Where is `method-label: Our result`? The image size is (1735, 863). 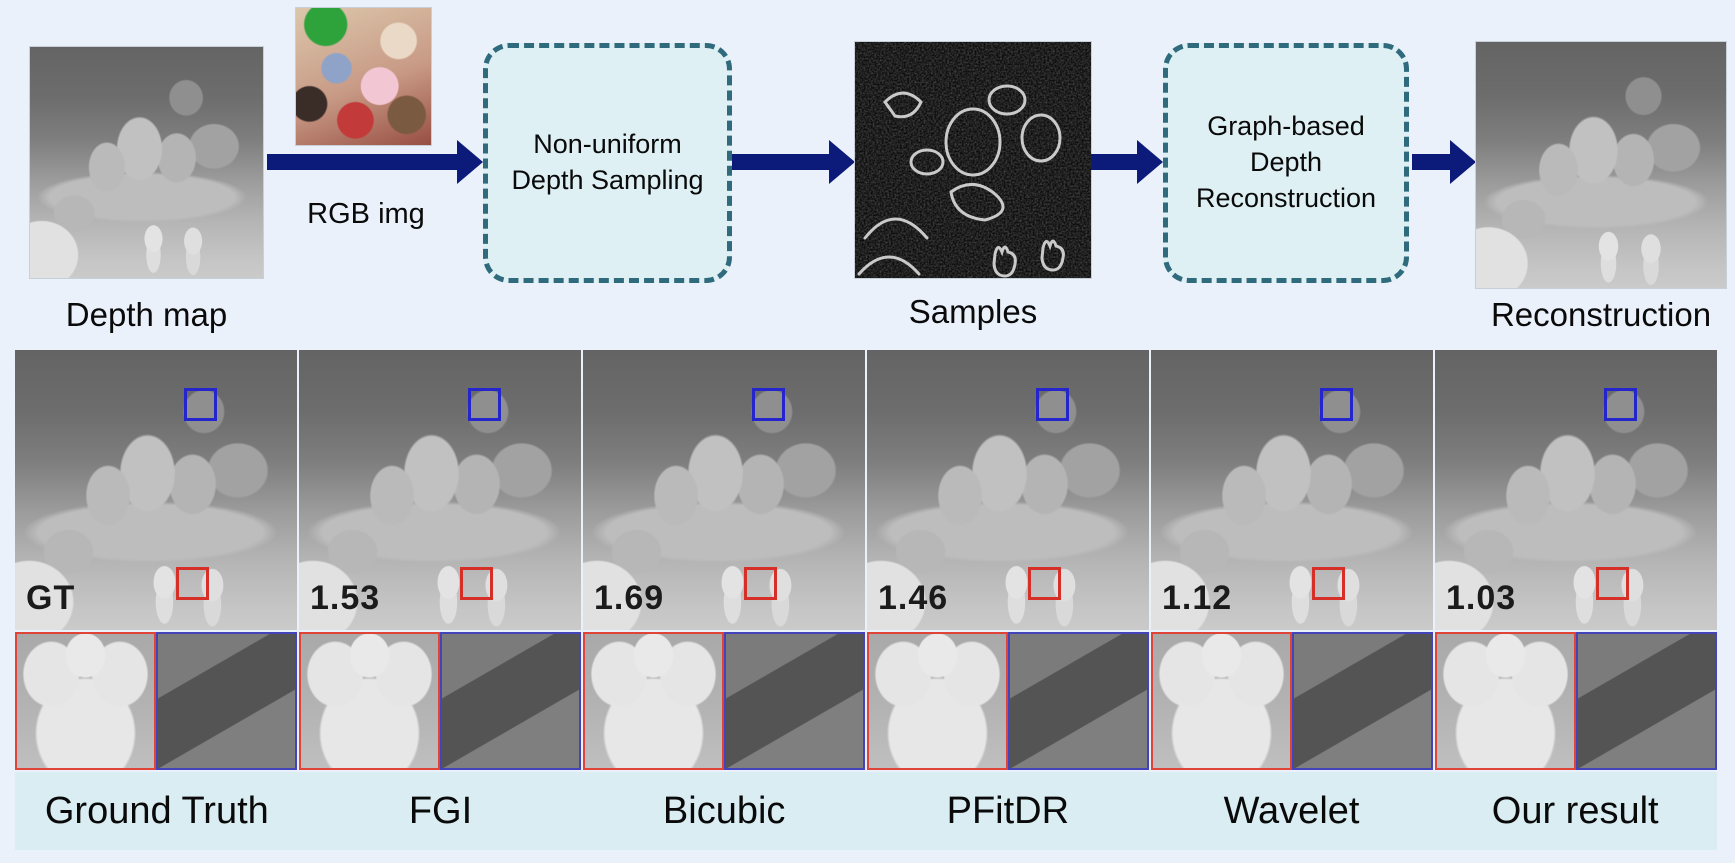 method-label: Our result is located at coordinates (1575, 810).